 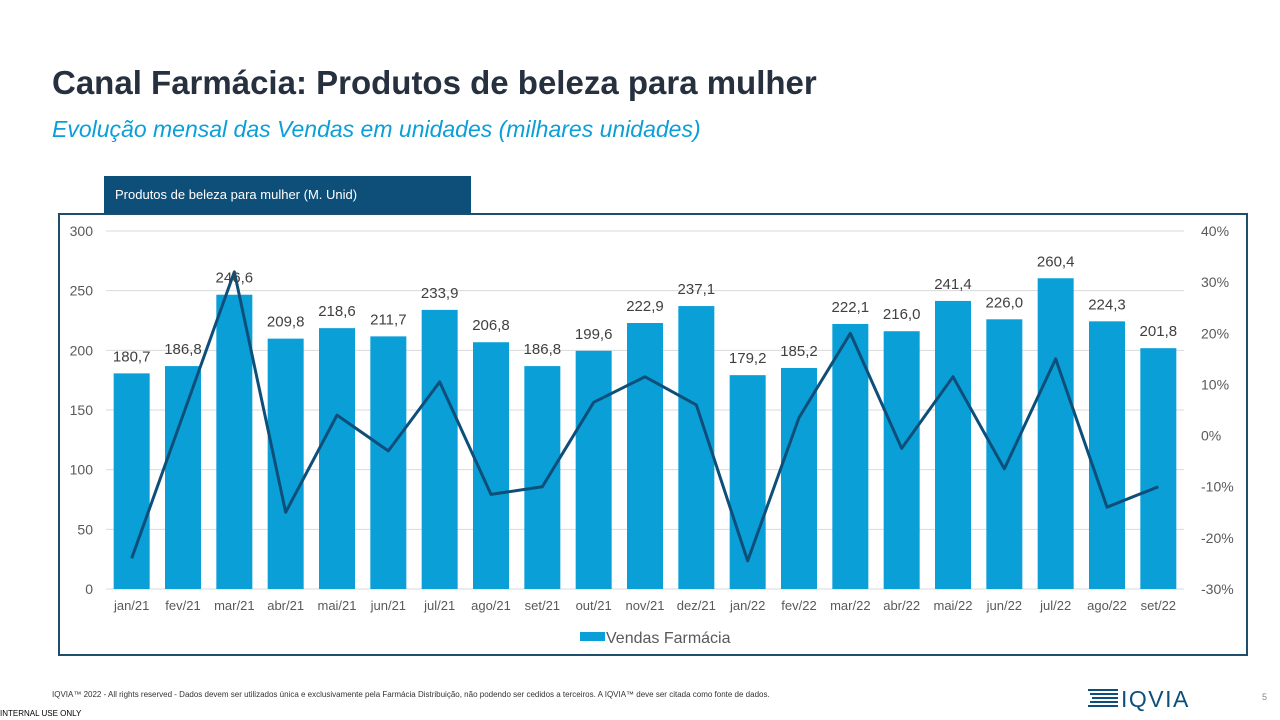 What do you see at coordinates (1217, 589) in the screenshot?
I see `y-right-tick-label: -30%` at bounding box center [1217, 589].